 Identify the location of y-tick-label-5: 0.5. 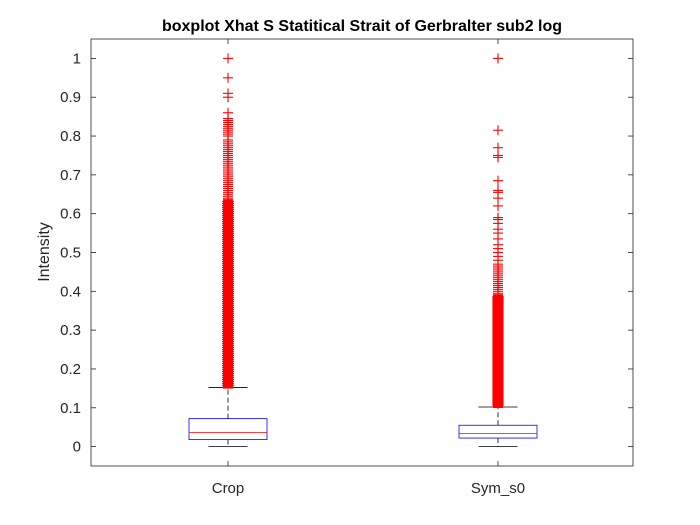
(70, 253).